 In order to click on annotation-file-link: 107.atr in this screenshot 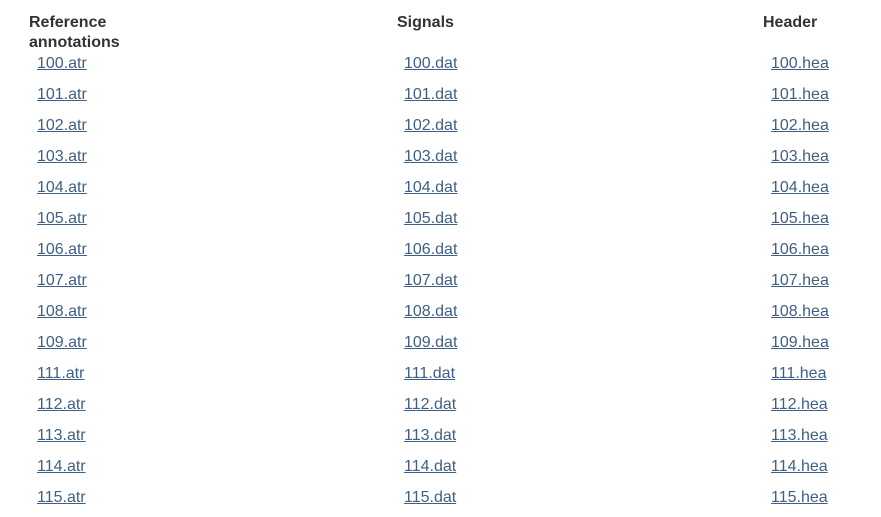, I will do `click(62, 280)`.